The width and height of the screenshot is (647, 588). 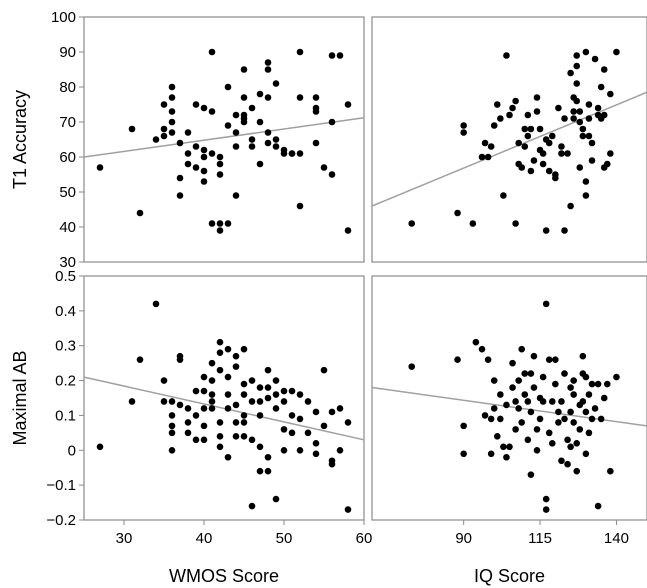 I want to click on ab-wmos-y-axis-label: Maximal AB, so click(x=20, y=397).